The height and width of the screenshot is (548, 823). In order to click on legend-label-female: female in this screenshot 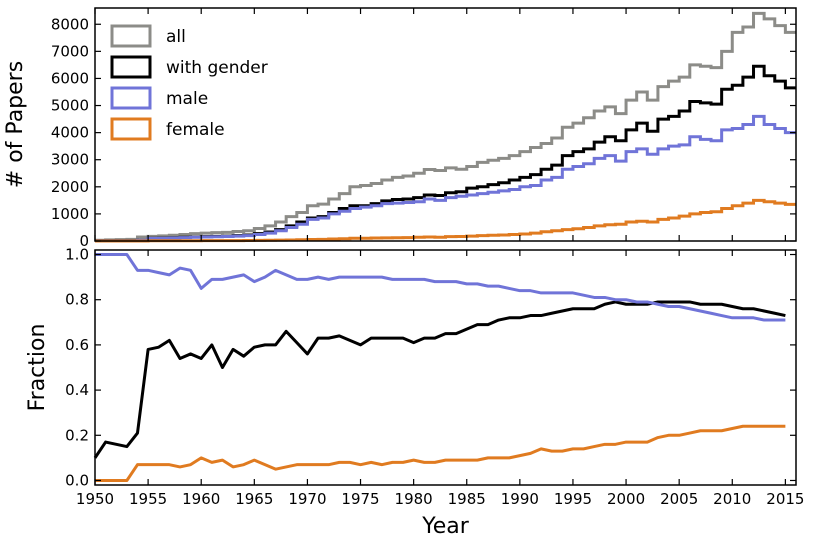, I will do `click(195, 130)`.